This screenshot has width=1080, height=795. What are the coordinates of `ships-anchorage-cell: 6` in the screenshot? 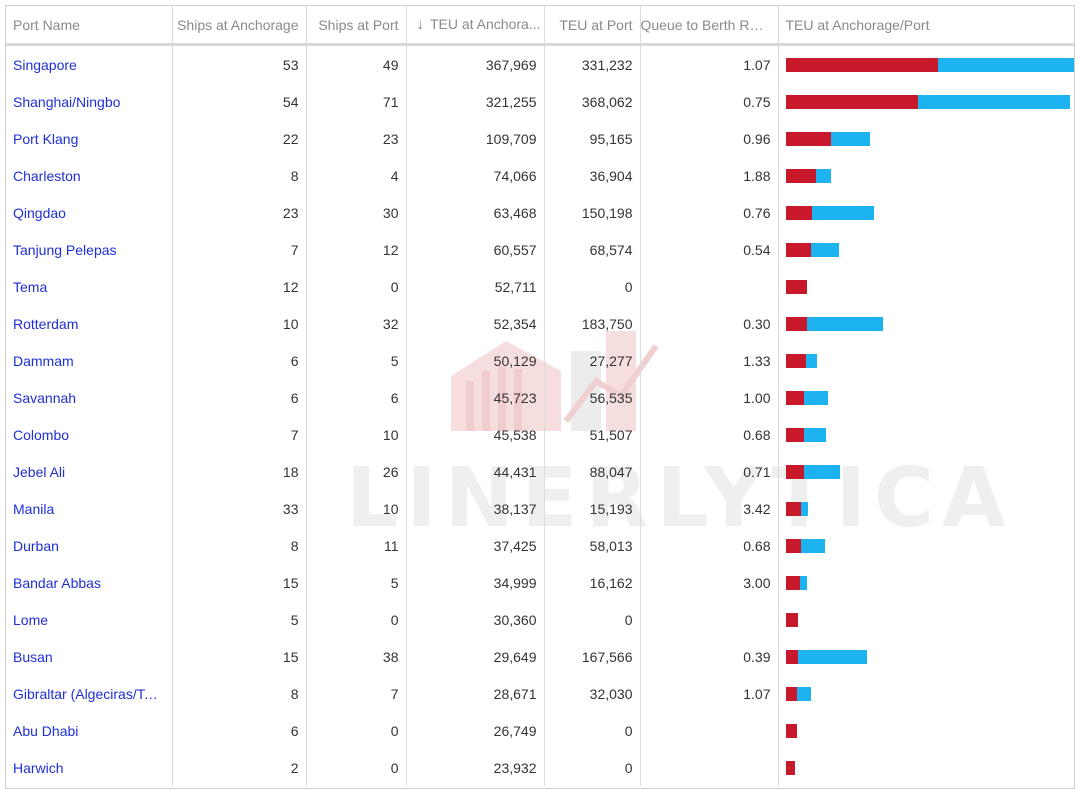 It's located at (239, 397).